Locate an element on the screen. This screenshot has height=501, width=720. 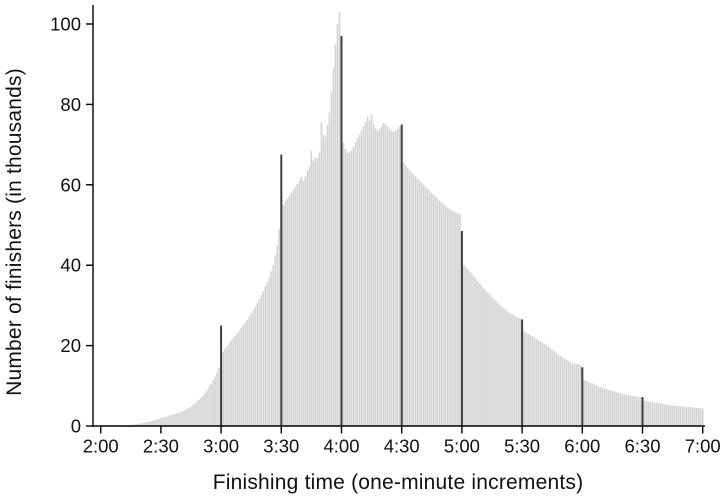
x-axis-title: Finishing time (one-minute increments) is located at coordinates (398, 482).